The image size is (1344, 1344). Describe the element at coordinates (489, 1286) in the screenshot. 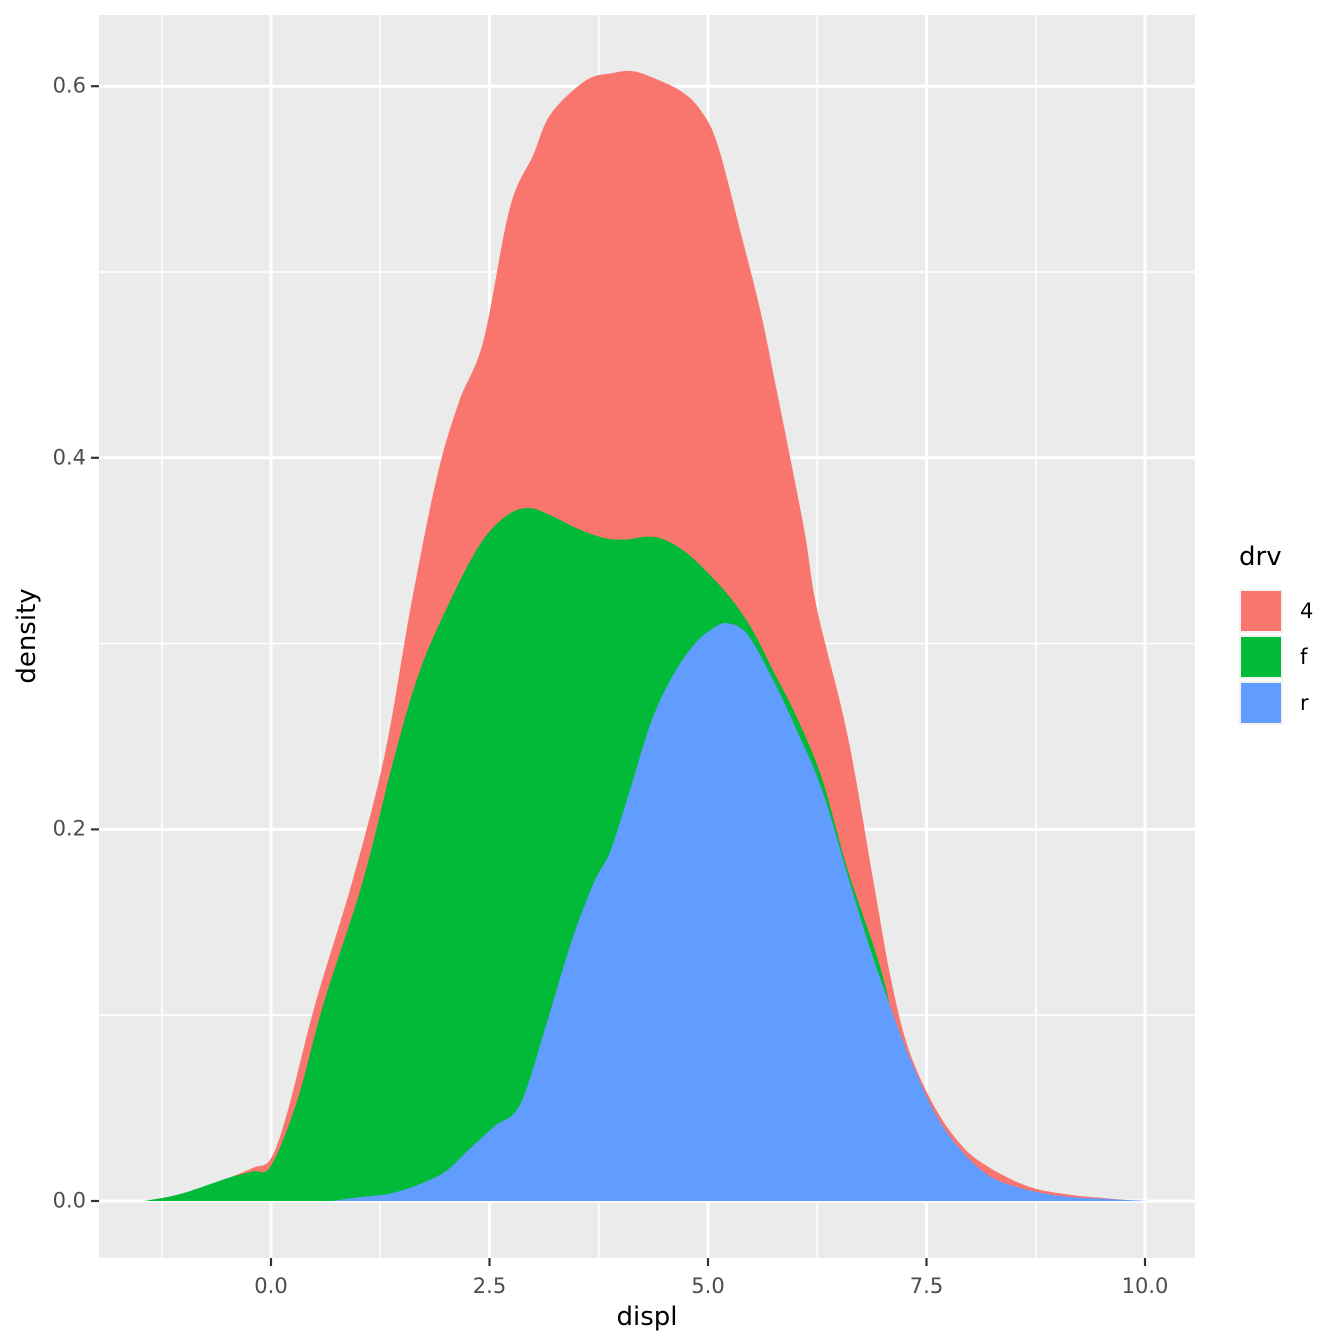

I see `x-tick-label: 2.5` at that location.